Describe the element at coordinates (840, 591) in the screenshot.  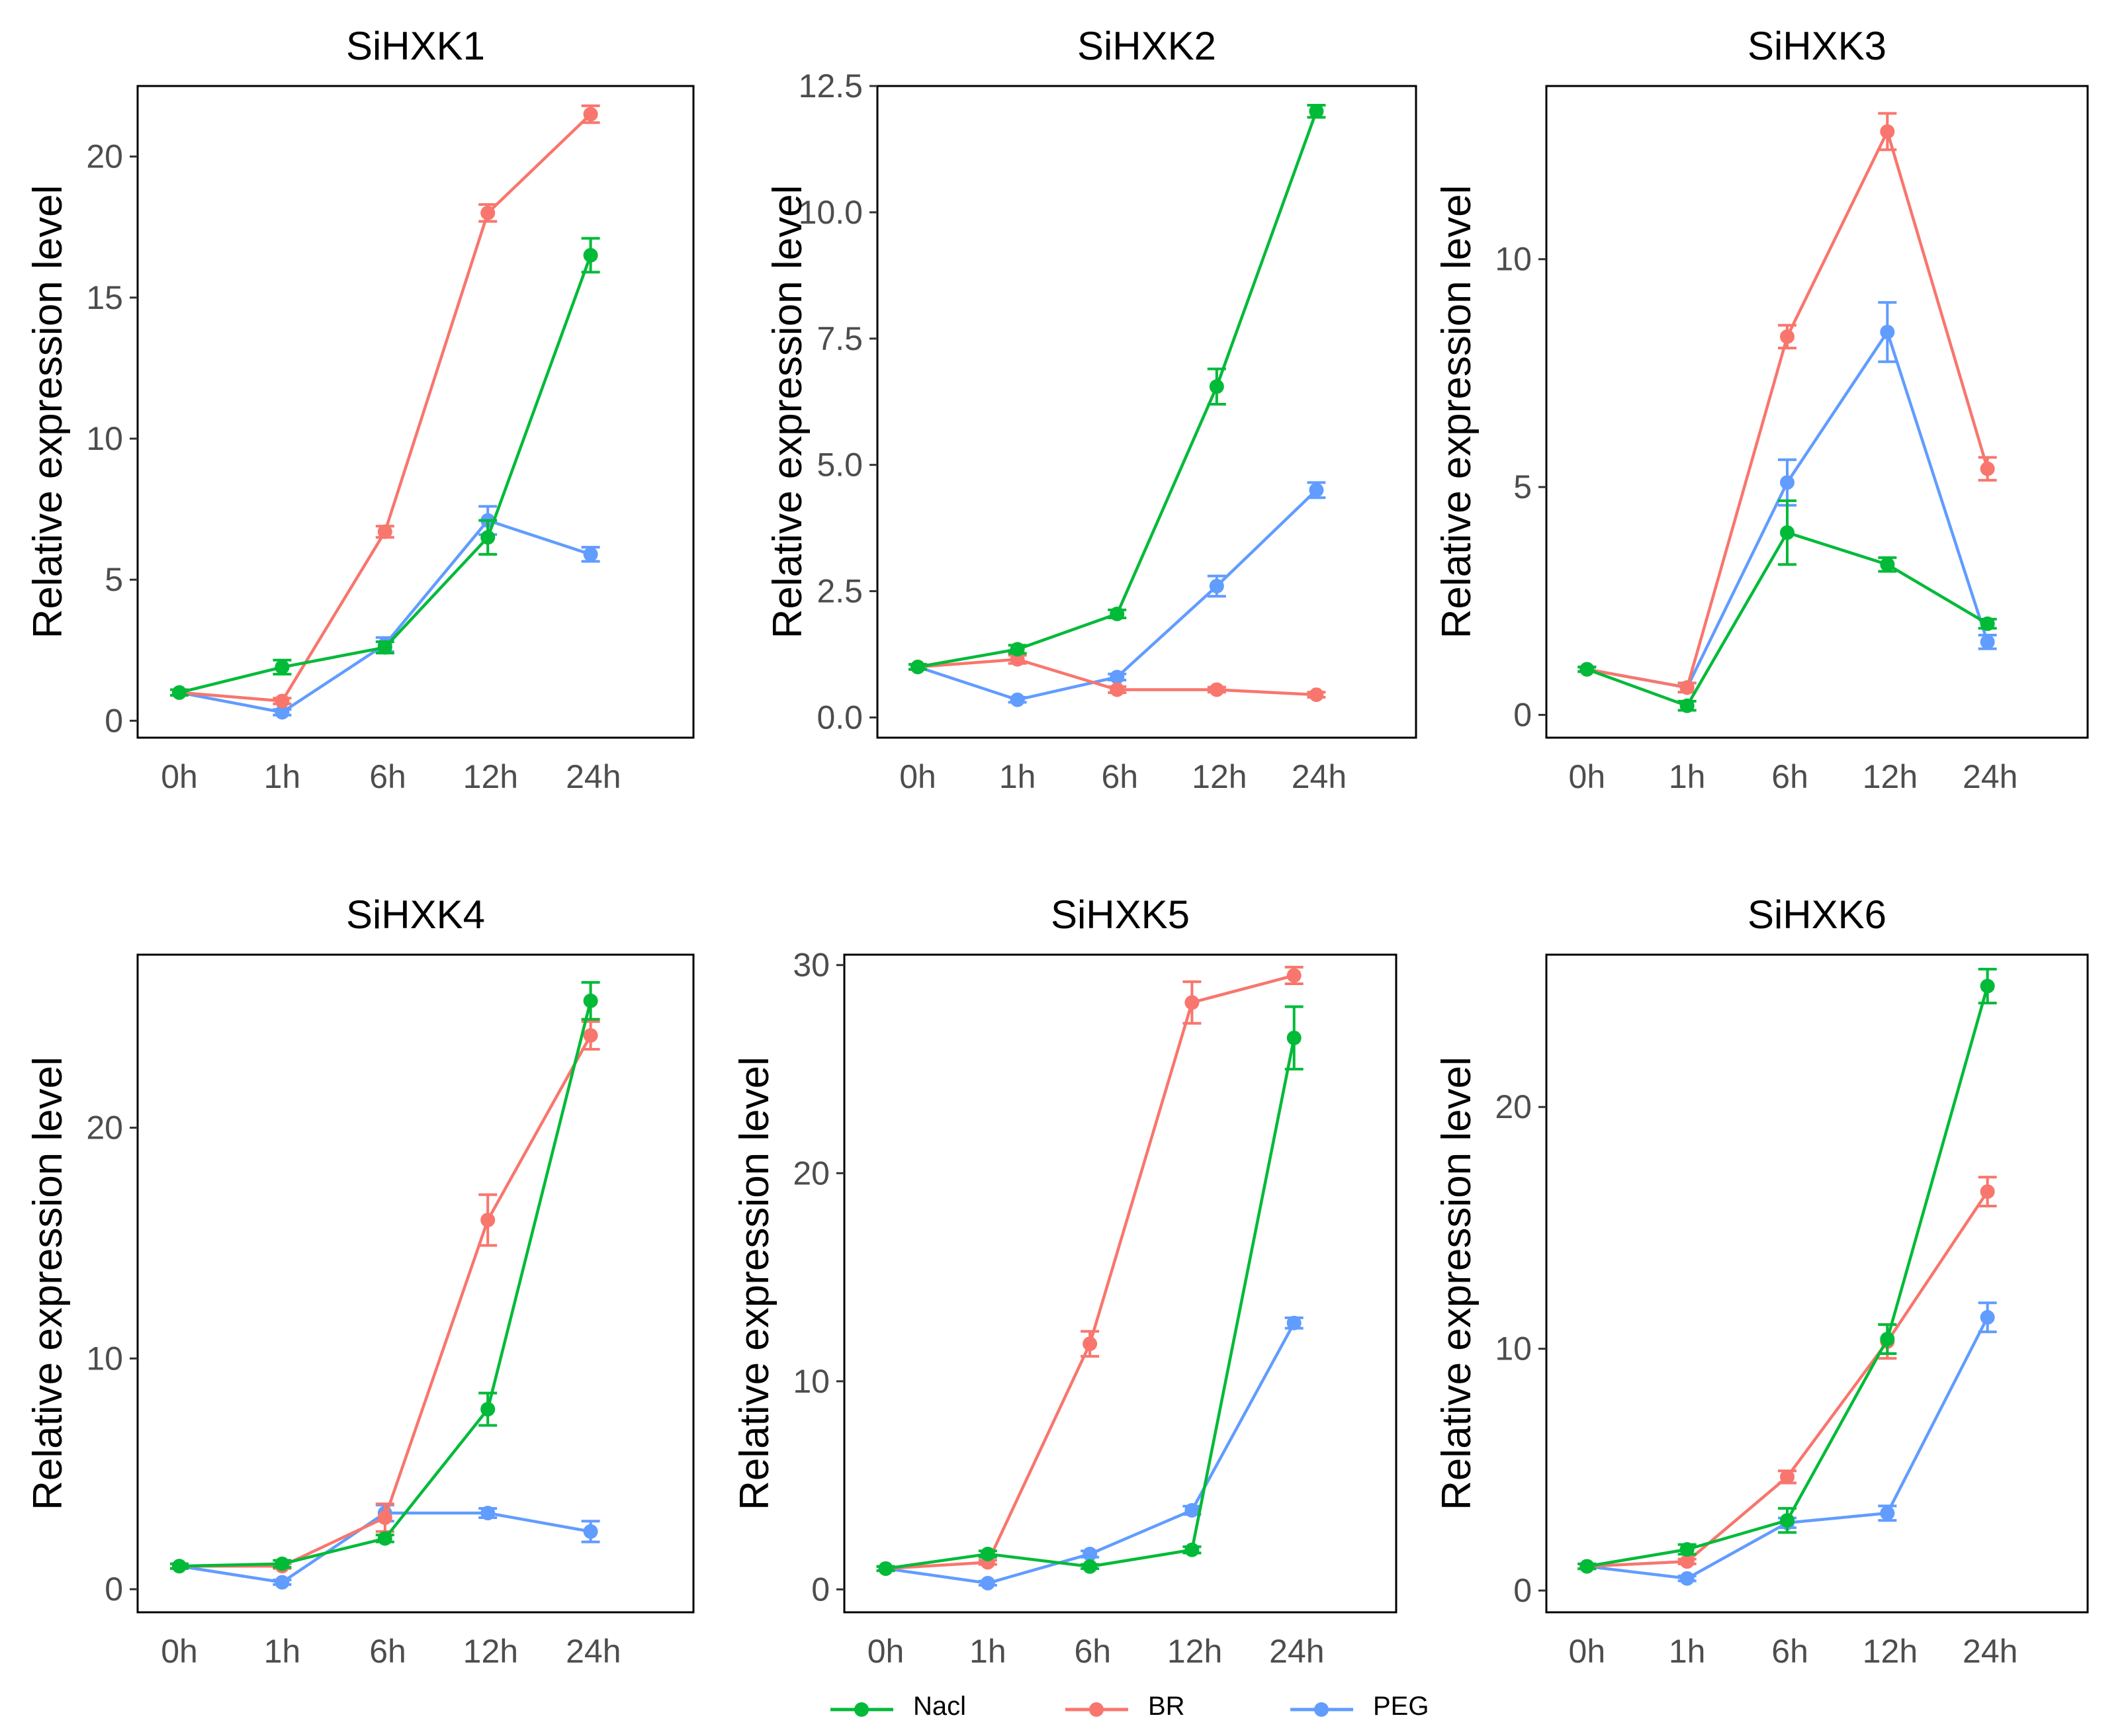
I see `y-tick-label: 2.5` at that location.